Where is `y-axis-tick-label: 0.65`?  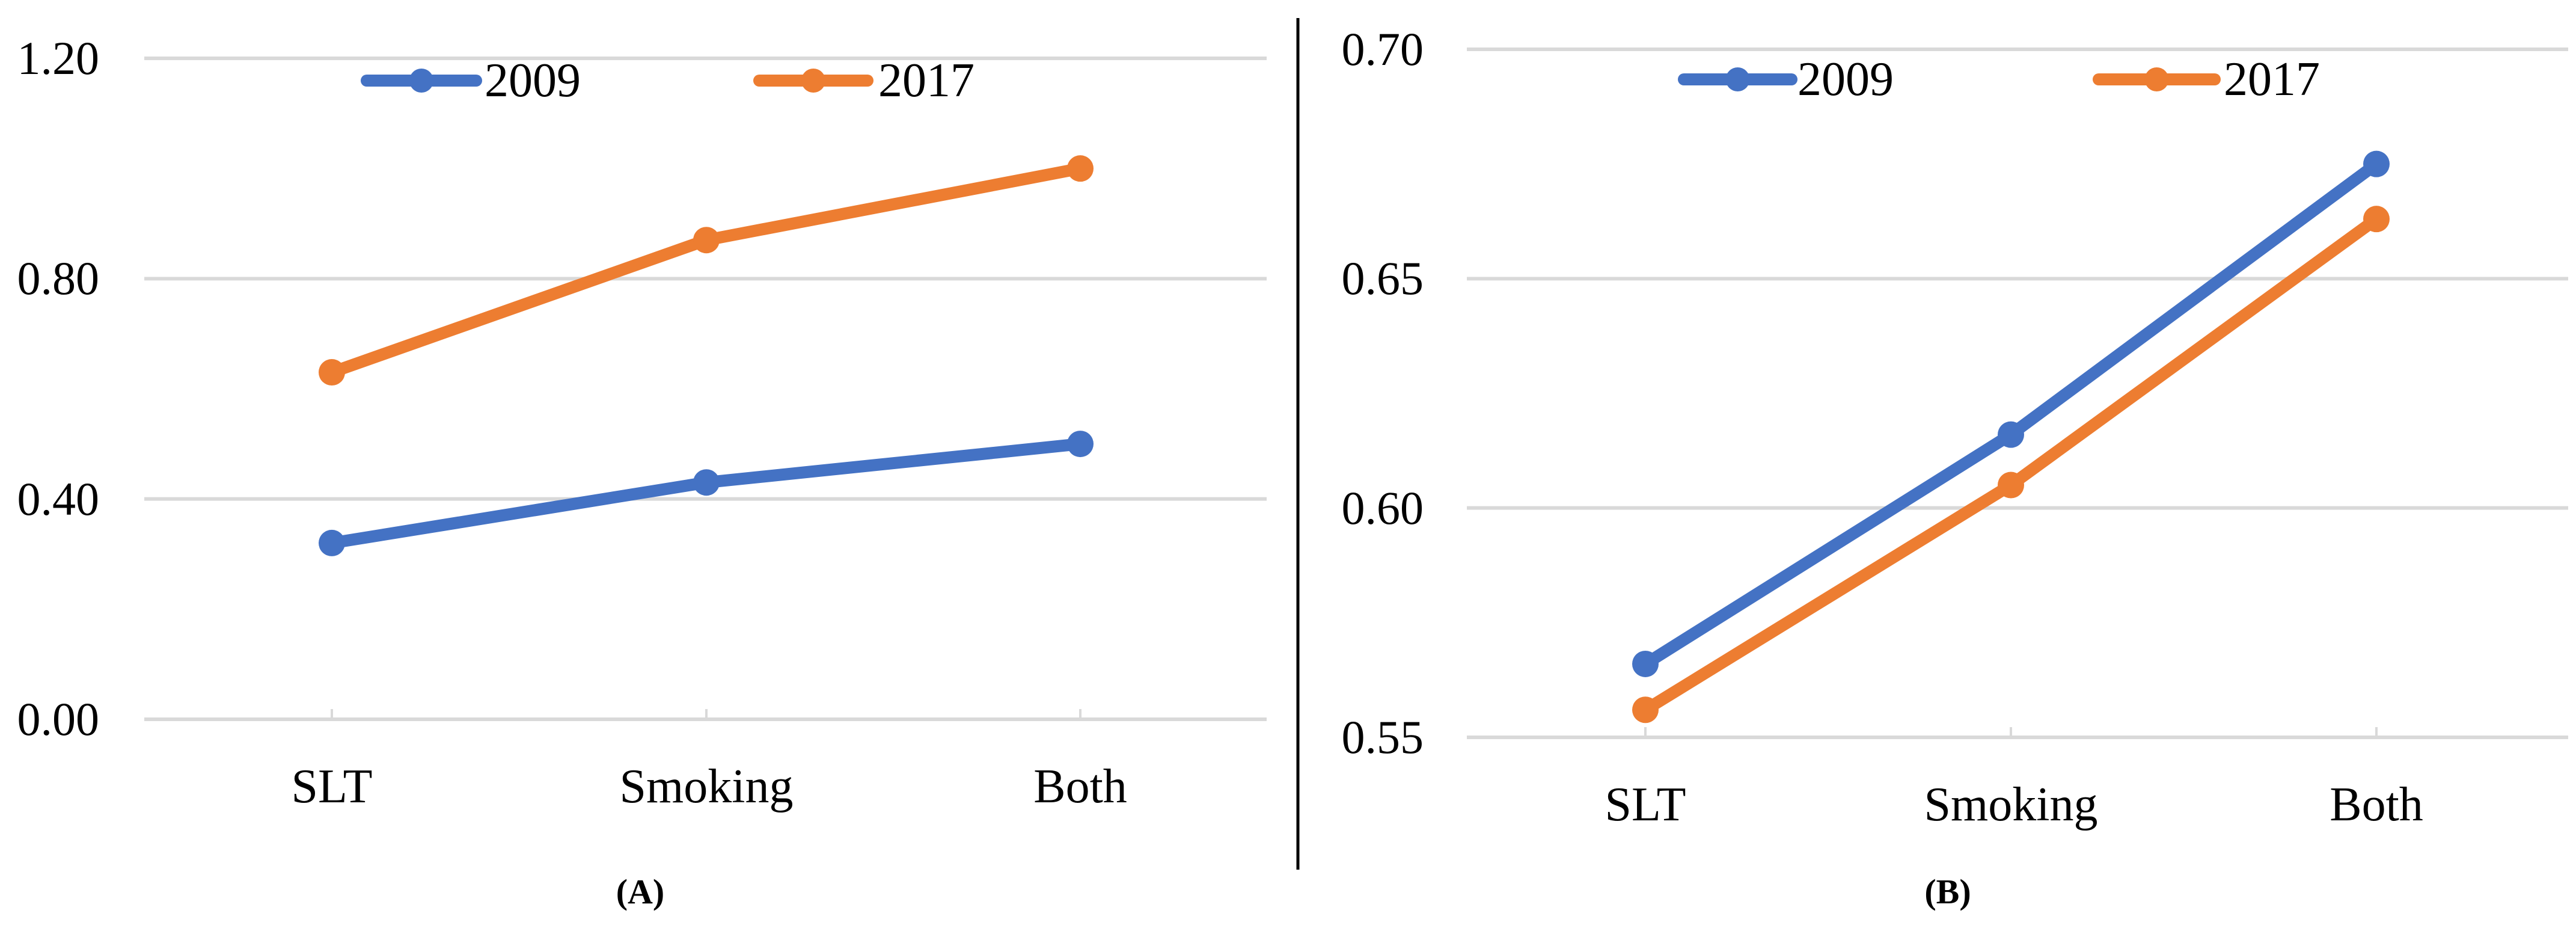 y-axis-tick-label: 0.65 is located at coordinates (1382, 278).